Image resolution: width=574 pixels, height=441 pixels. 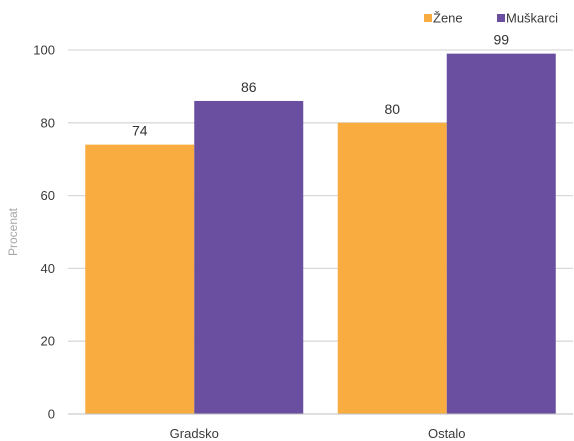 I want to click on data-label: 86, so click(x=249, y=87).